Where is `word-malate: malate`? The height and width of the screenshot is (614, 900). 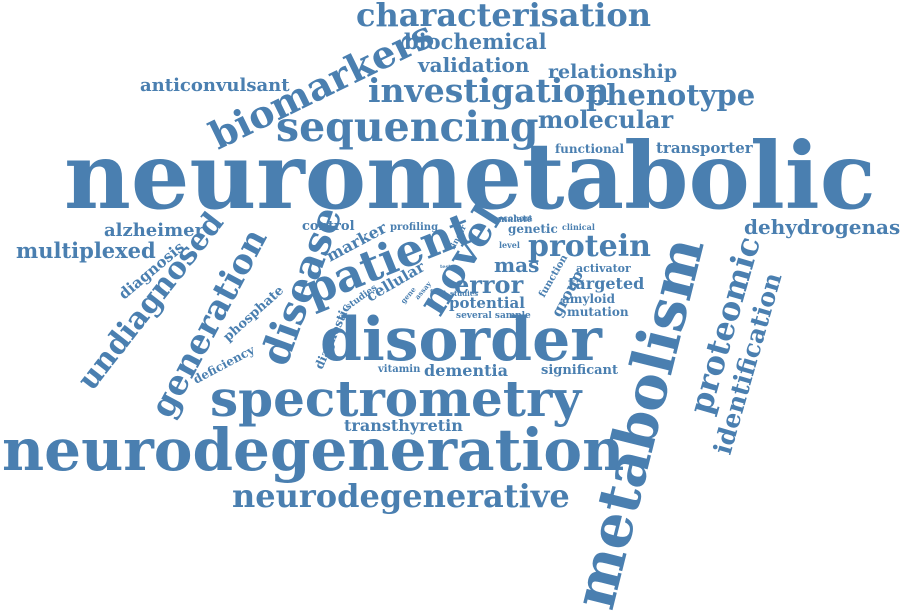 word-malate: malate is located at coordinates (515, 220).